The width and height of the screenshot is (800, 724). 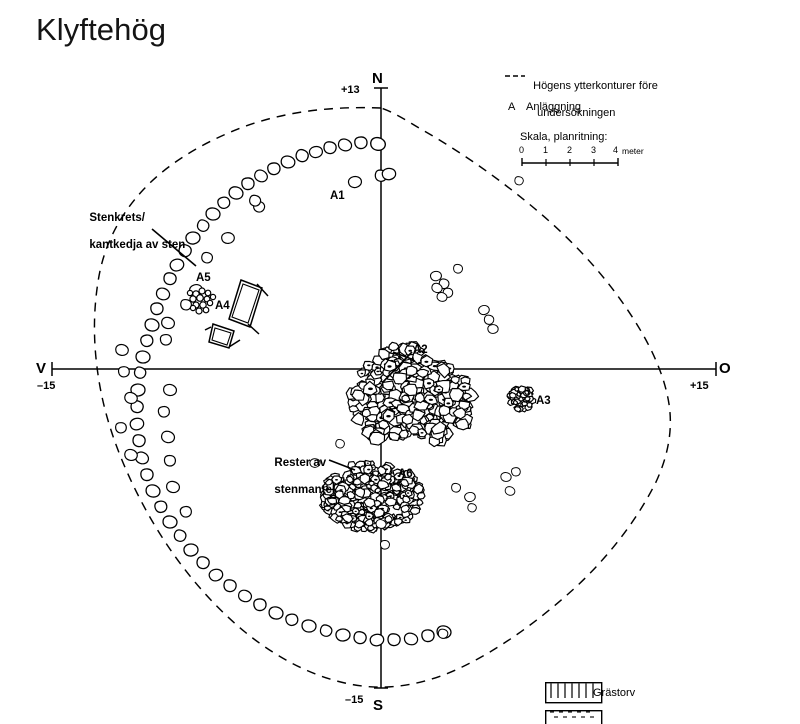 I want to click on legend-dashed-label: Högens ytterkonturer före undersökningen, so click(x=592, y=93).